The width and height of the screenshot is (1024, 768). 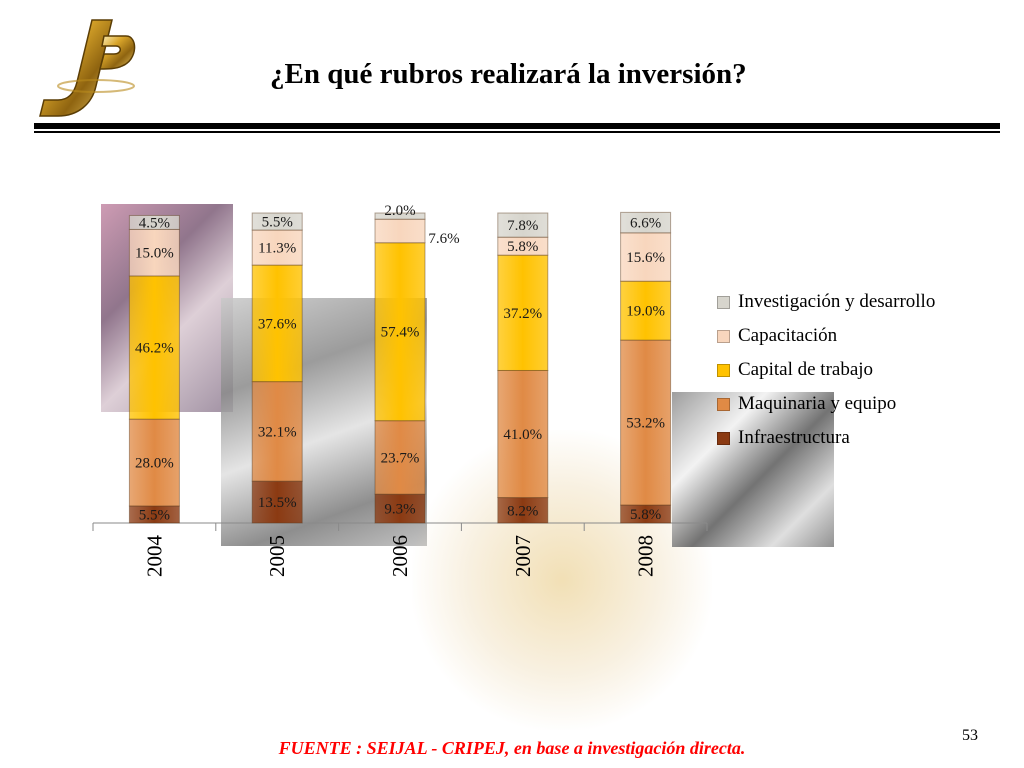 I want to click on legend-label: Capital de trabajo, so click(x=806, y=369).